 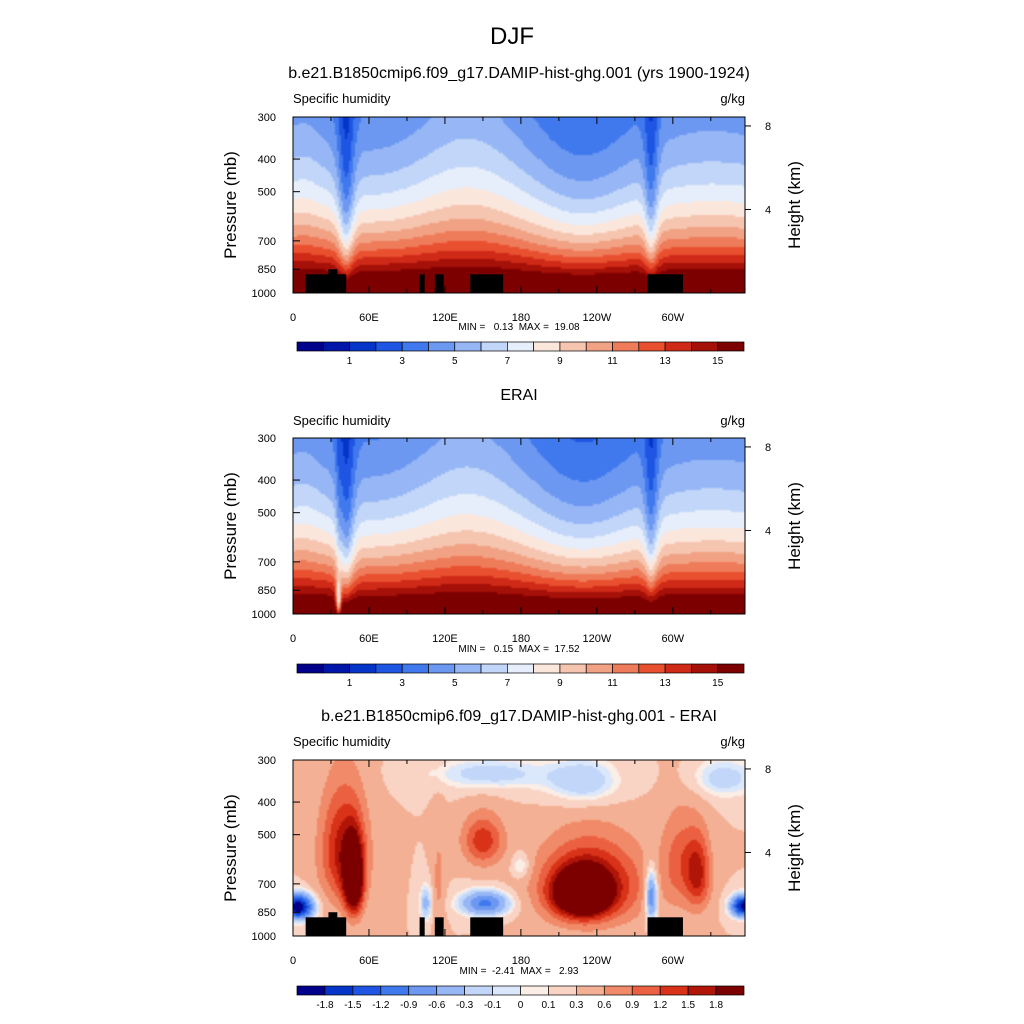 I want to click on colorbar-label: 15, so click(x=718, y=361).